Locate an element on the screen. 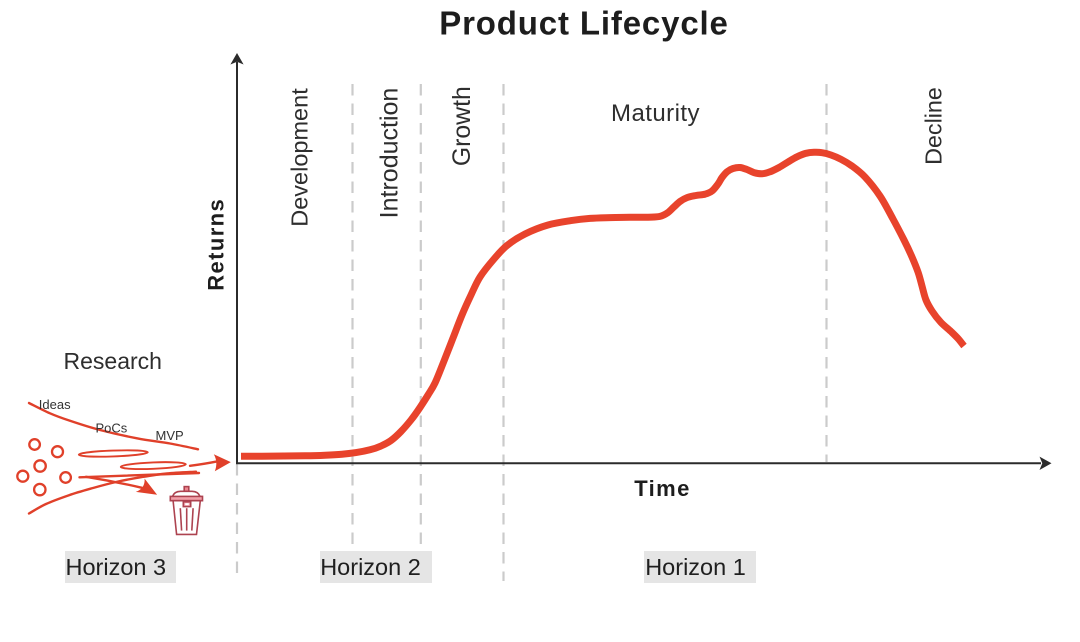  svg-text: Maturity is located at coordinates (655, 113).